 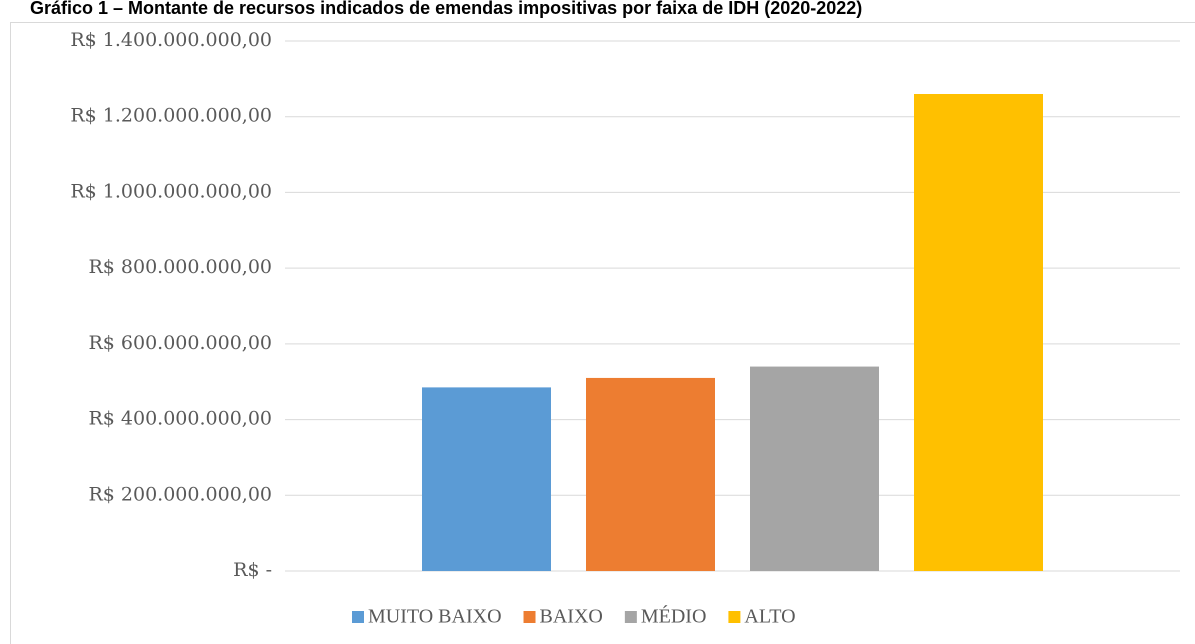 What do you see at coordinates (674, 616) in the screenshot?
I see `legend-label: MÉDIO` at bounding box center [674, 616].